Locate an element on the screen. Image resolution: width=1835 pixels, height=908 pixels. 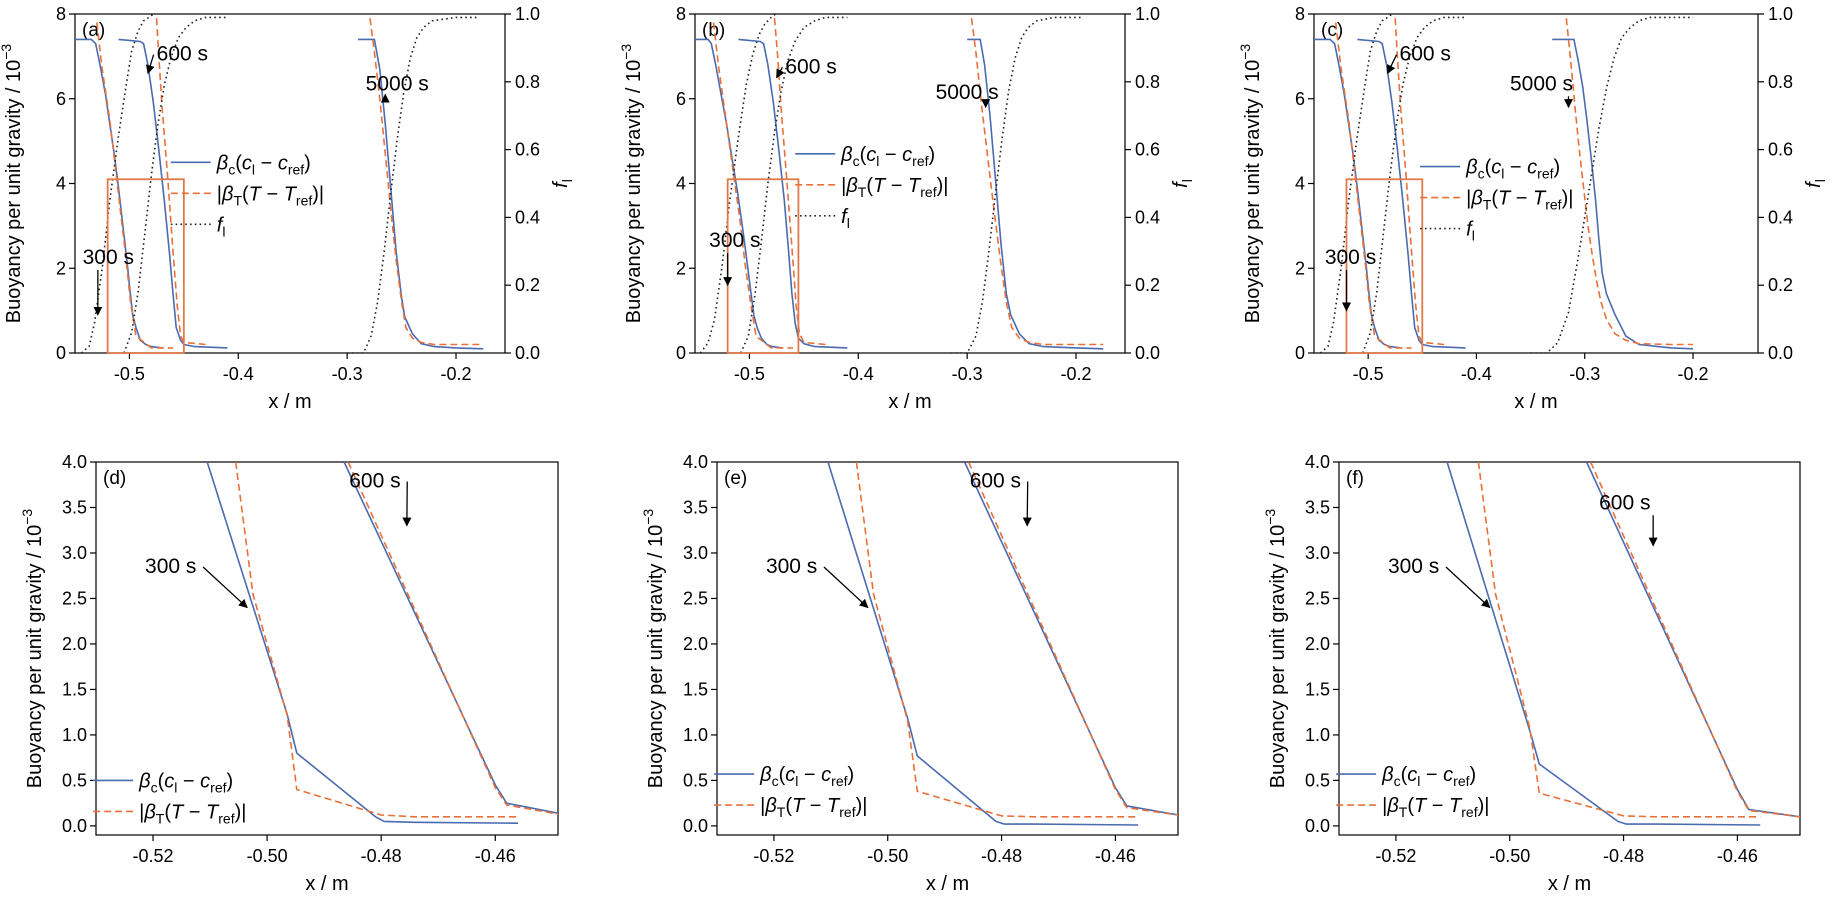
legend-text-part: f is located at coordinates (221, 225).